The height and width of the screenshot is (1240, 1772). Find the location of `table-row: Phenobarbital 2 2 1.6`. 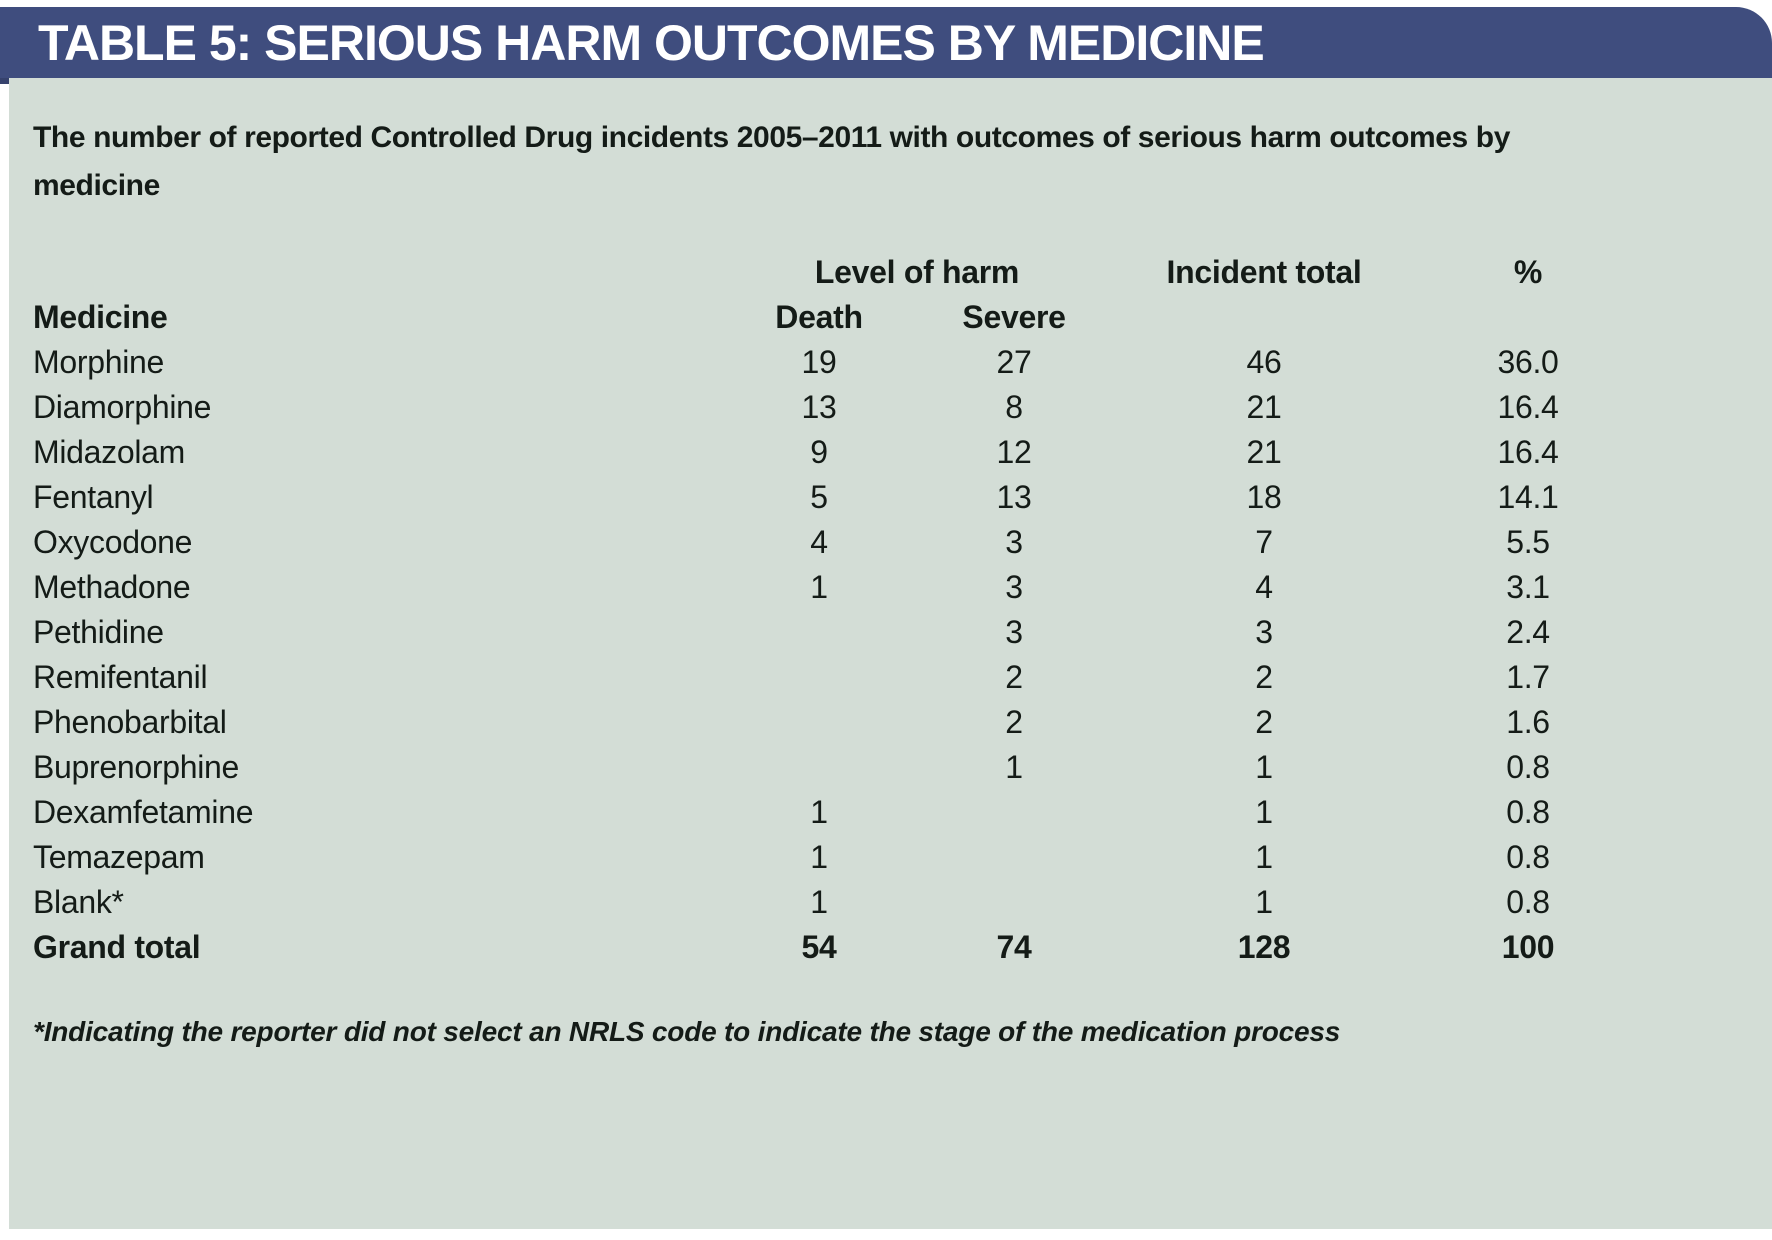

table-row: Phenobarbital 2 2 1.6 is located at coordinates (836, 722).